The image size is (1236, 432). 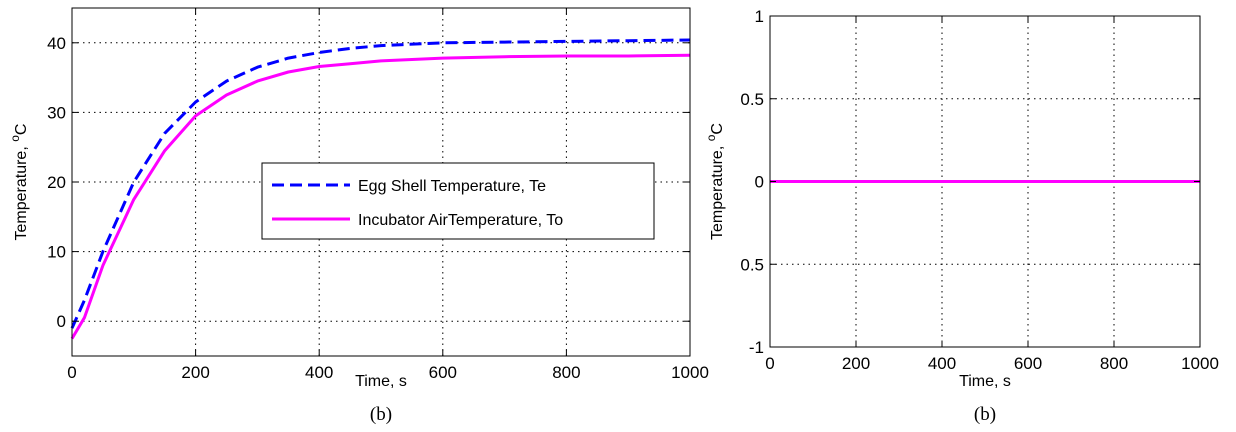 I want to click on legend-label-1: Incubator AirTemperature, To, so click(x=460, y=220).